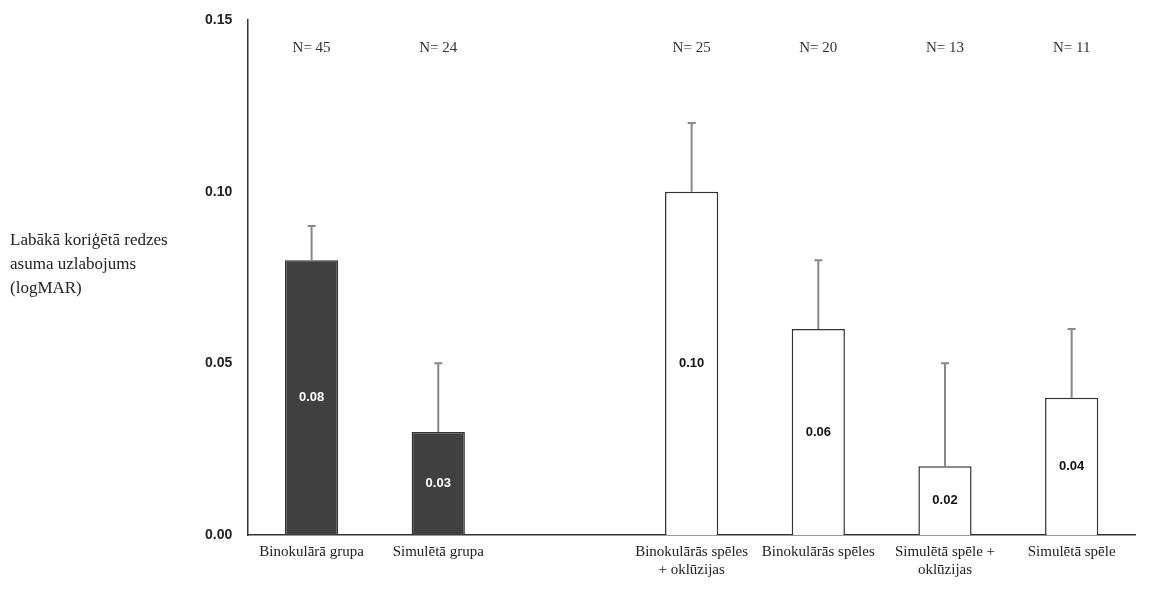 Image resolution: width=1165 pixels, height=592 pixels. Describe the element at coordinates (1071, 46) in the screenshot. I see `annotation: N= 11` at that location.